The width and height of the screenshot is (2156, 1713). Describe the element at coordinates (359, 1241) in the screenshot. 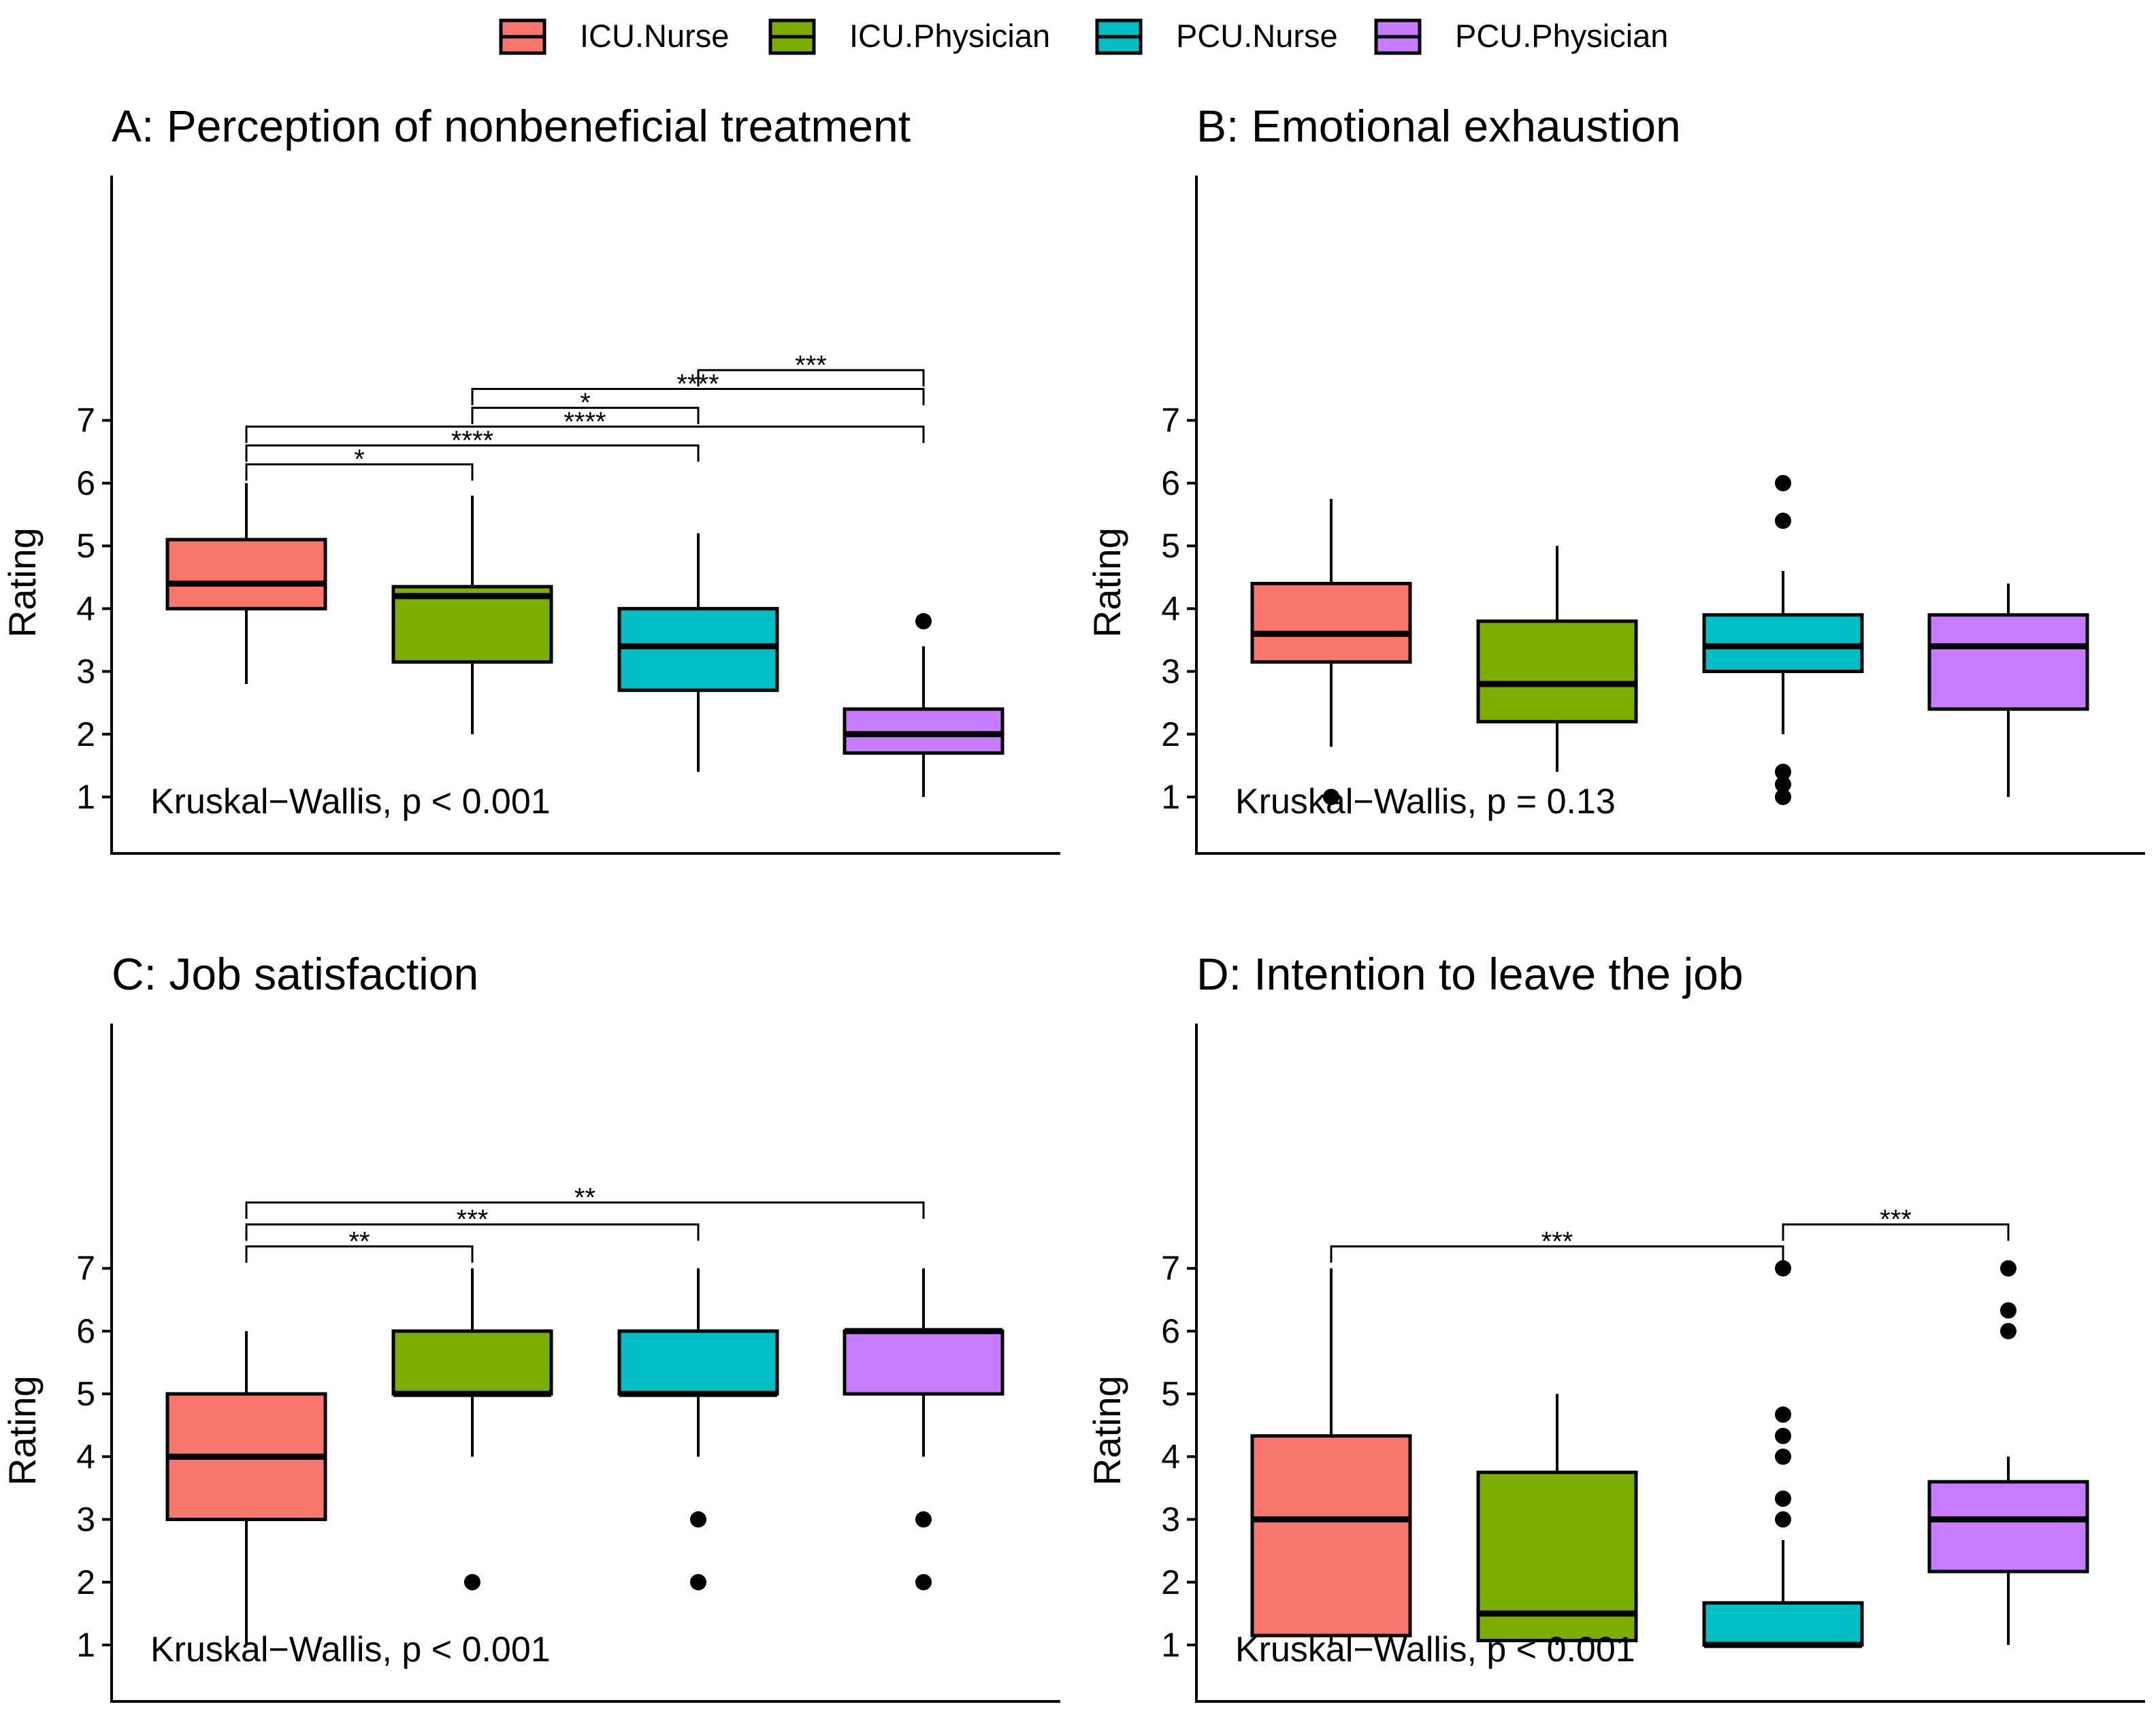

I see `significance-label: **` at that location.